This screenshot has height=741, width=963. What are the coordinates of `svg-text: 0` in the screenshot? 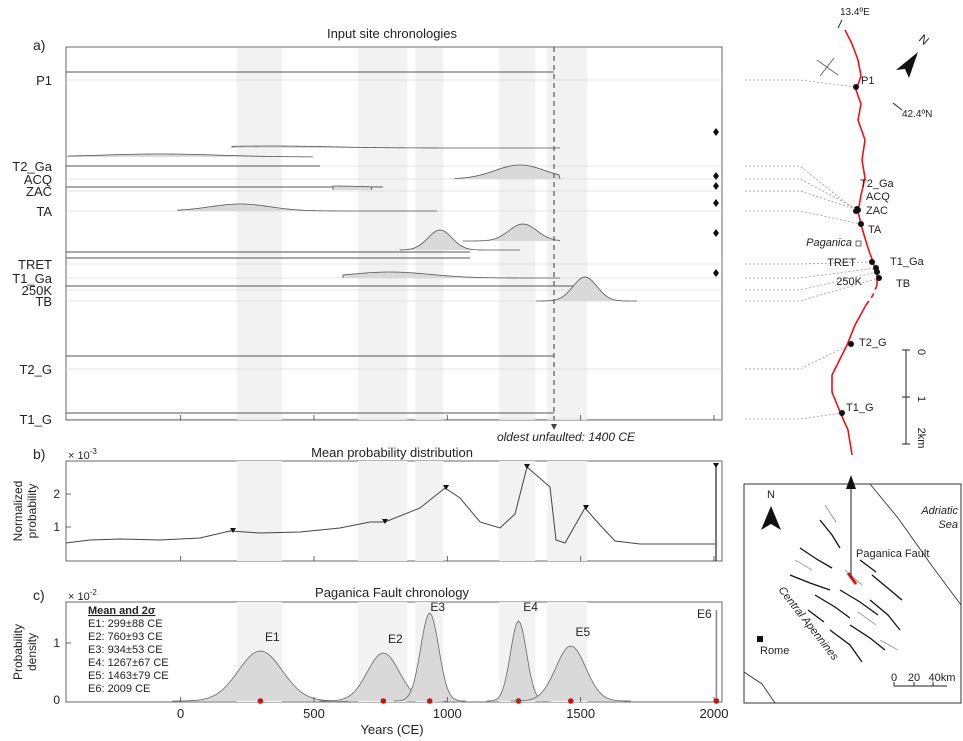 It's located at (921, 352).